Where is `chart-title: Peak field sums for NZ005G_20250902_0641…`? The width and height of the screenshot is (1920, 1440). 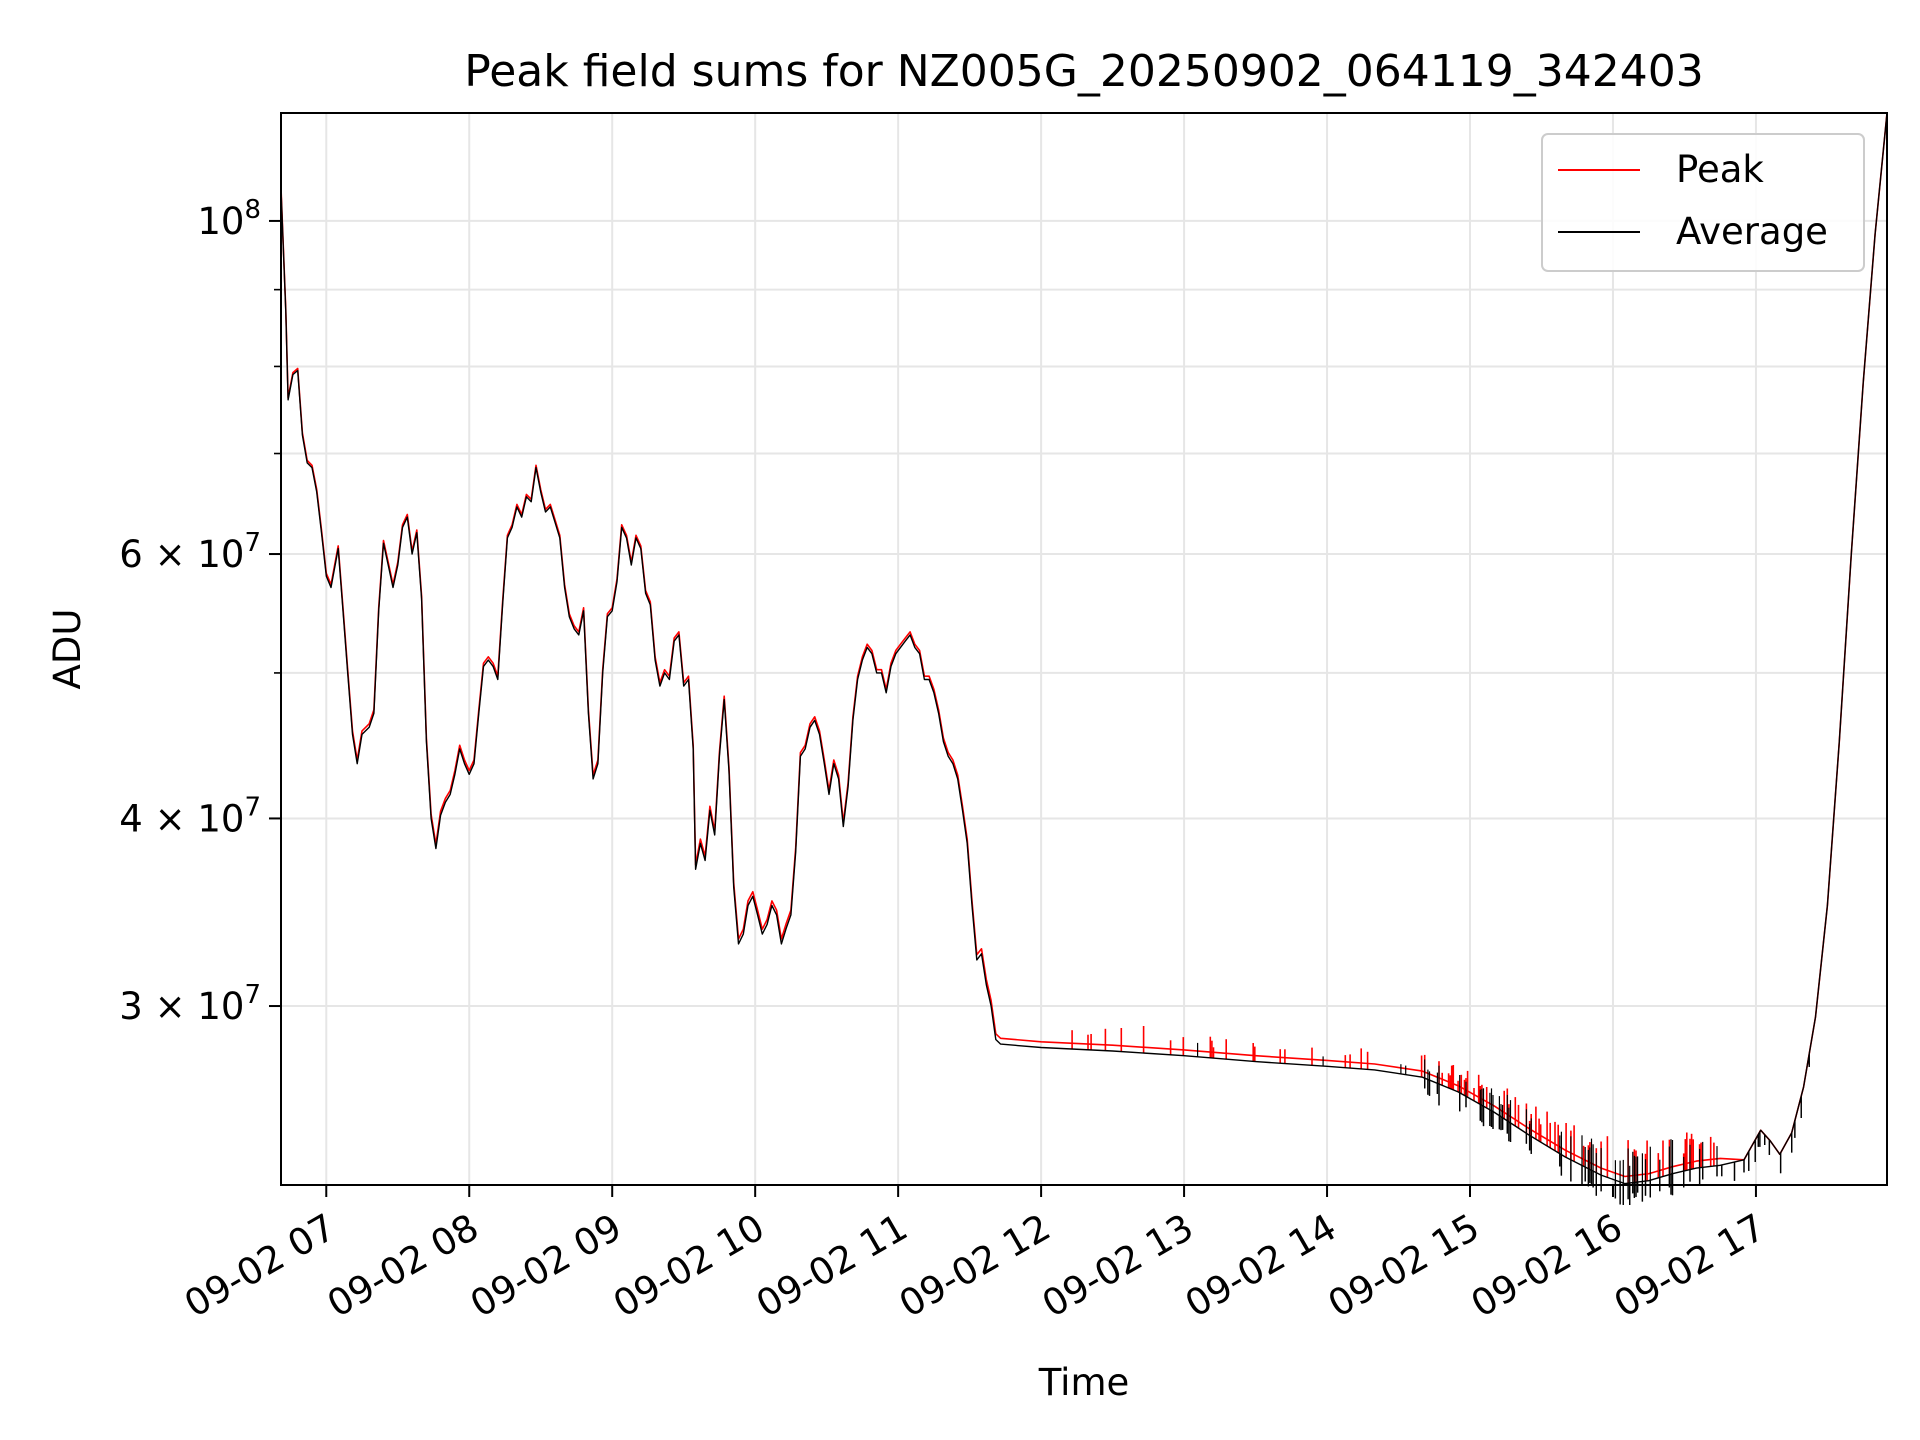 chart-title: Peak field sums for NZ005G_20250902_0641… is located at coordinates (1083, 71).